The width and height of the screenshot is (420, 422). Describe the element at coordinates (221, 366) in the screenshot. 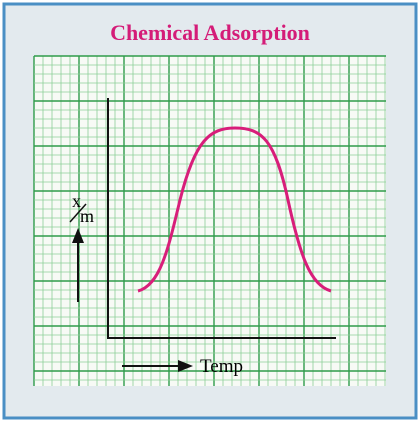

I see `x-label: Temp` at that location.